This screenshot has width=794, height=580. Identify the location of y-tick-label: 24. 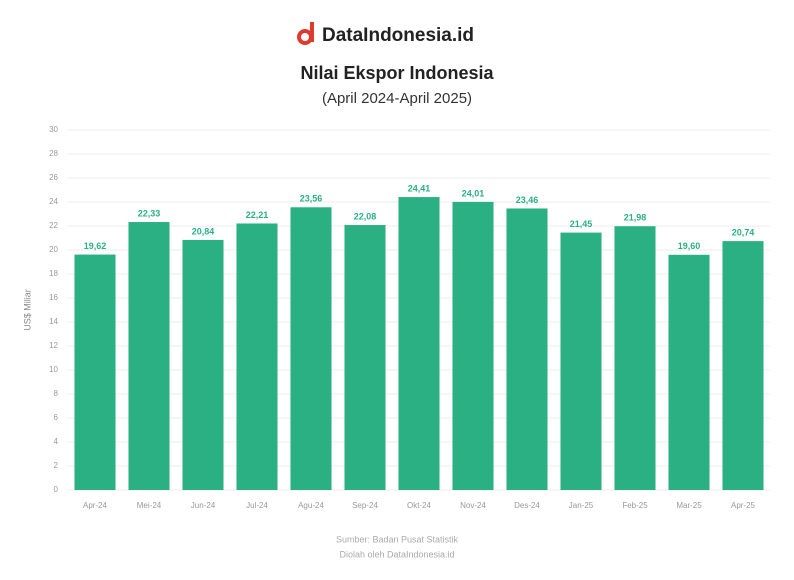
(53, 201).